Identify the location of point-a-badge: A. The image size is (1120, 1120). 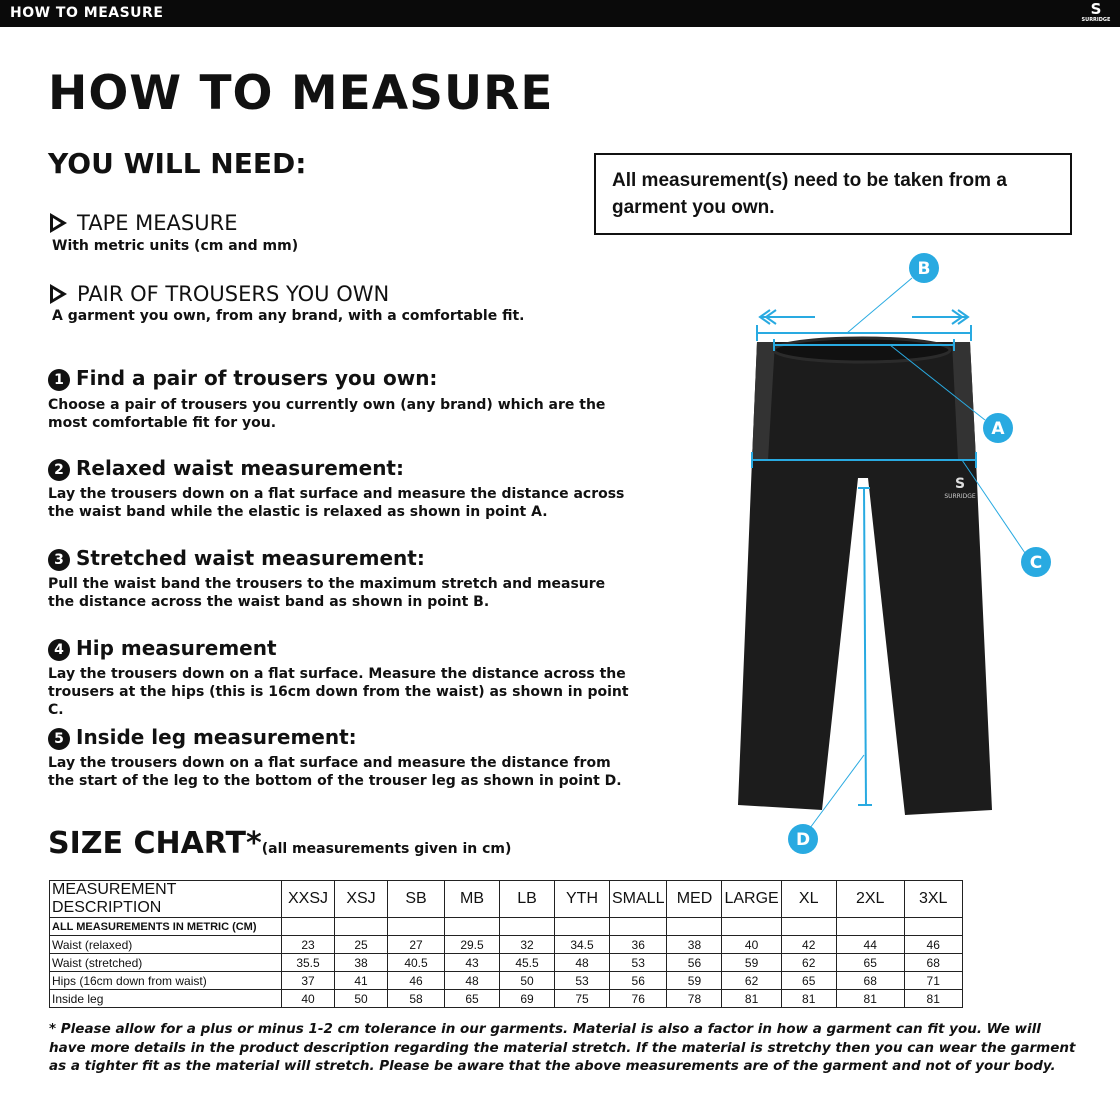
(998, 428).